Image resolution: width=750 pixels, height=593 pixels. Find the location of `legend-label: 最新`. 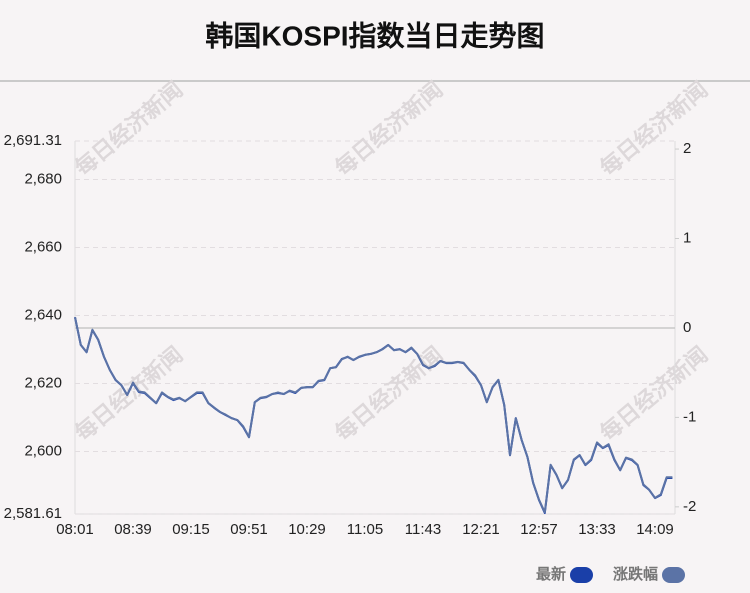

legend-label: 最新 is located at coordinates (551, 574).